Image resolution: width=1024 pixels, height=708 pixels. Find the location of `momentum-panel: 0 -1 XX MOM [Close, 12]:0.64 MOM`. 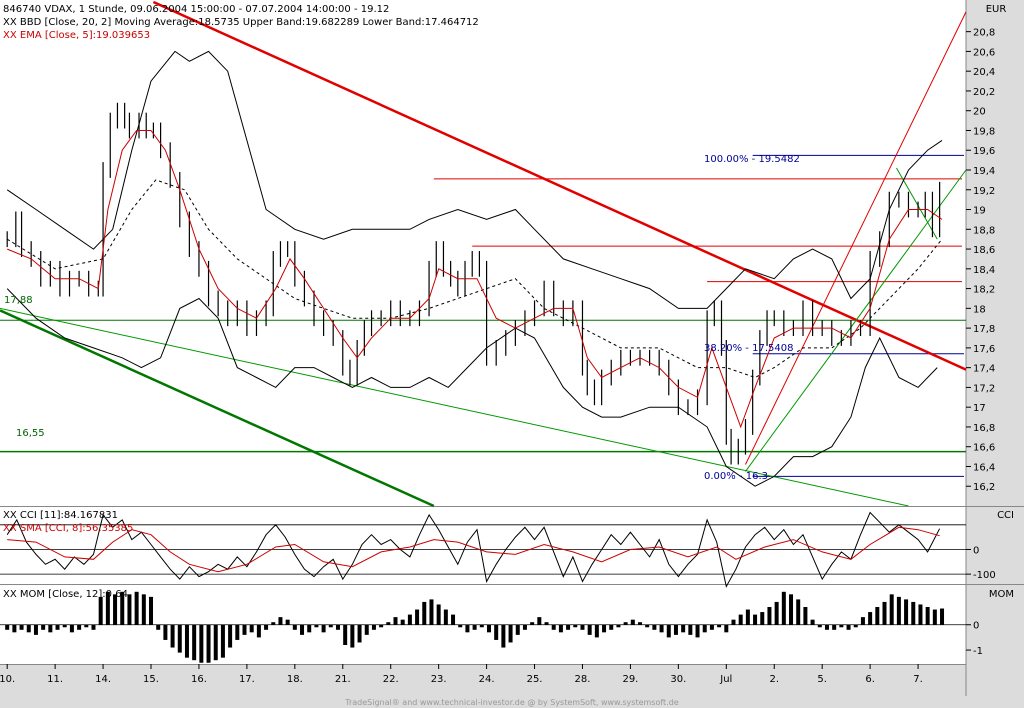

momentum-panel: 0 -1 XX MOM [Close, 12]:0.64 MOM is located at coordinates (507, 626).